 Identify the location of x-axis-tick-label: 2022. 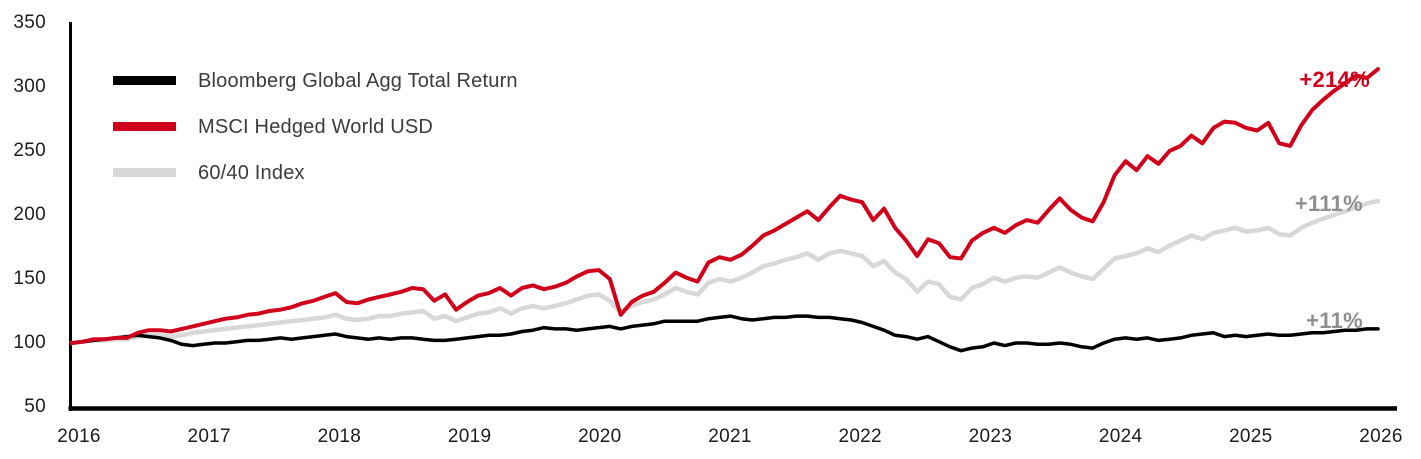
(860, 436).